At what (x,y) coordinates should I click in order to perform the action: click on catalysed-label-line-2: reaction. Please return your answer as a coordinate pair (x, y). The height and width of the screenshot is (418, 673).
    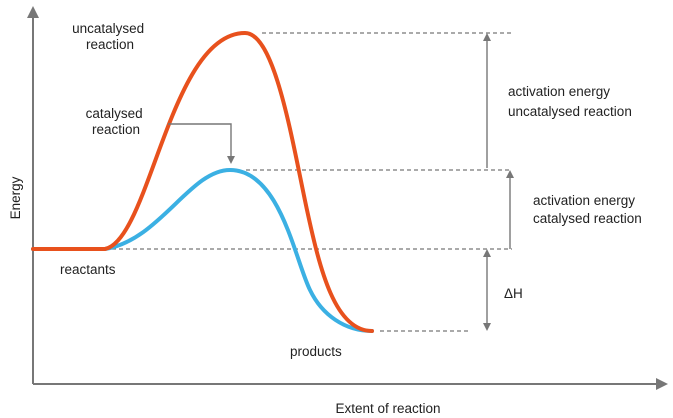
    Looking at the image, I should click on (116, 129).